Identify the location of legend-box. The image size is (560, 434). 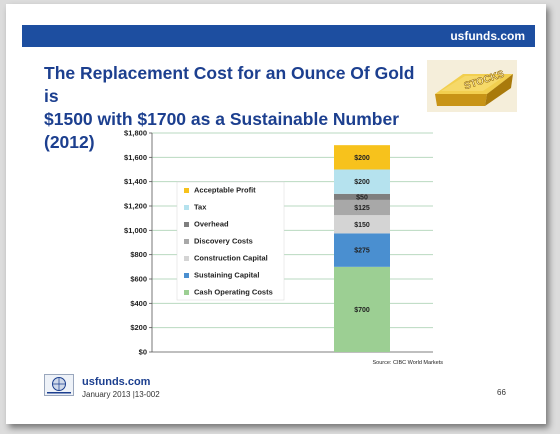
(230, 241).